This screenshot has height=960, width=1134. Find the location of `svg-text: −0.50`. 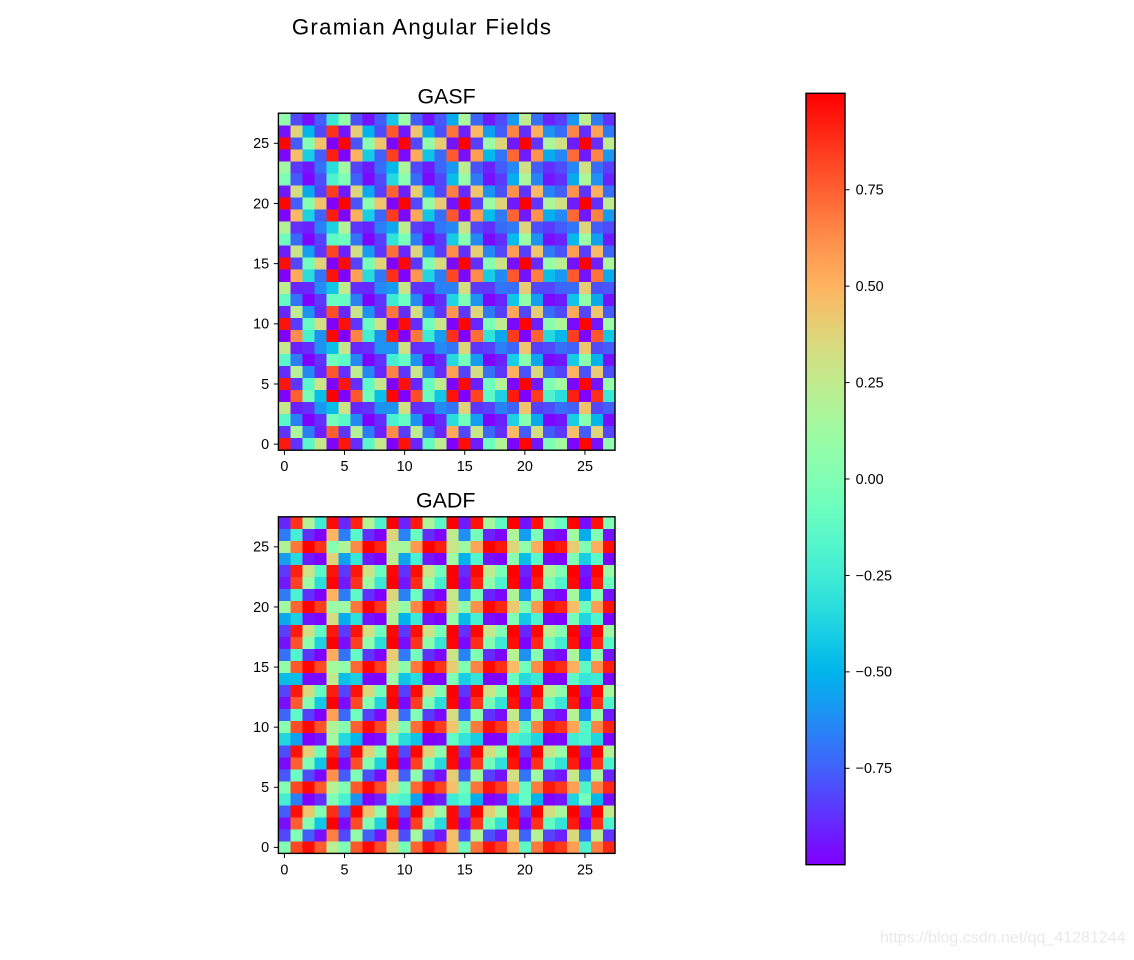

svg-text: −0.50 is located at coordinates (874, 673).